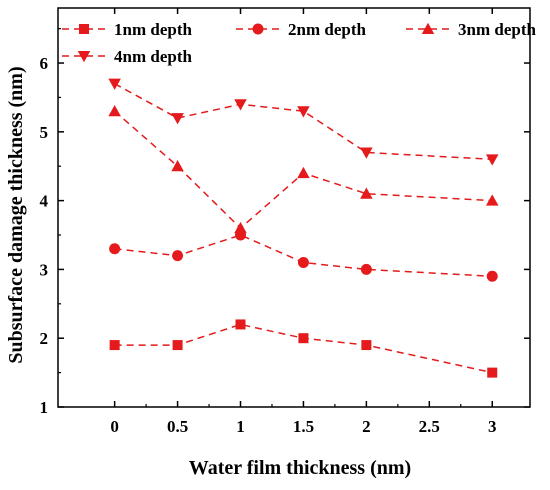 This screenshot has width=550, height=490. Describe the element at coordinates (429, 426) in the screenshot. I see `x-tick-label: 2.5` at that location.